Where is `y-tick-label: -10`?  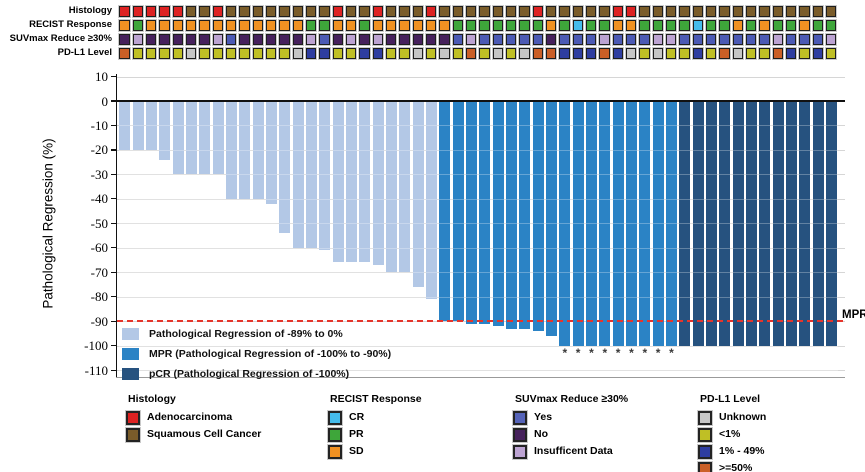 y-tick-label: -10 is located at coordinates (99, 125).